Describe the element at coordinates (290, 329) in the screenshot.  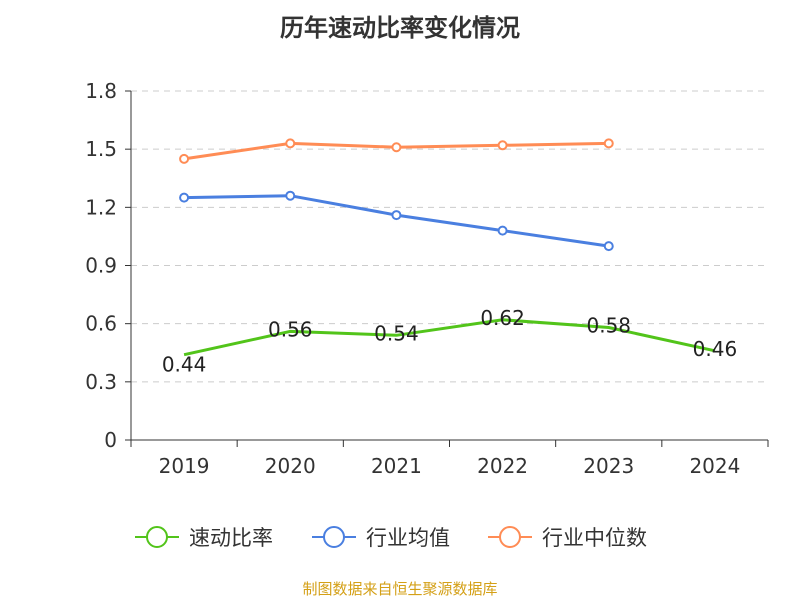
I see `data-label: 0.56` at that location.